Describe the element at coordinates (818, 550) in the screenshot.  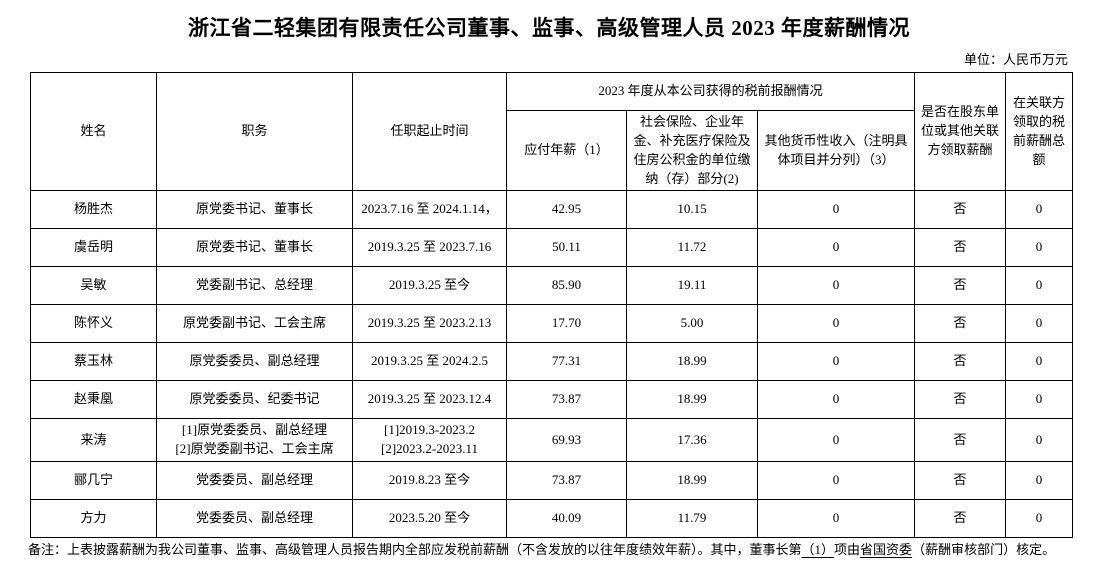
I see `footnote-underlined-text: （1）` at that location.